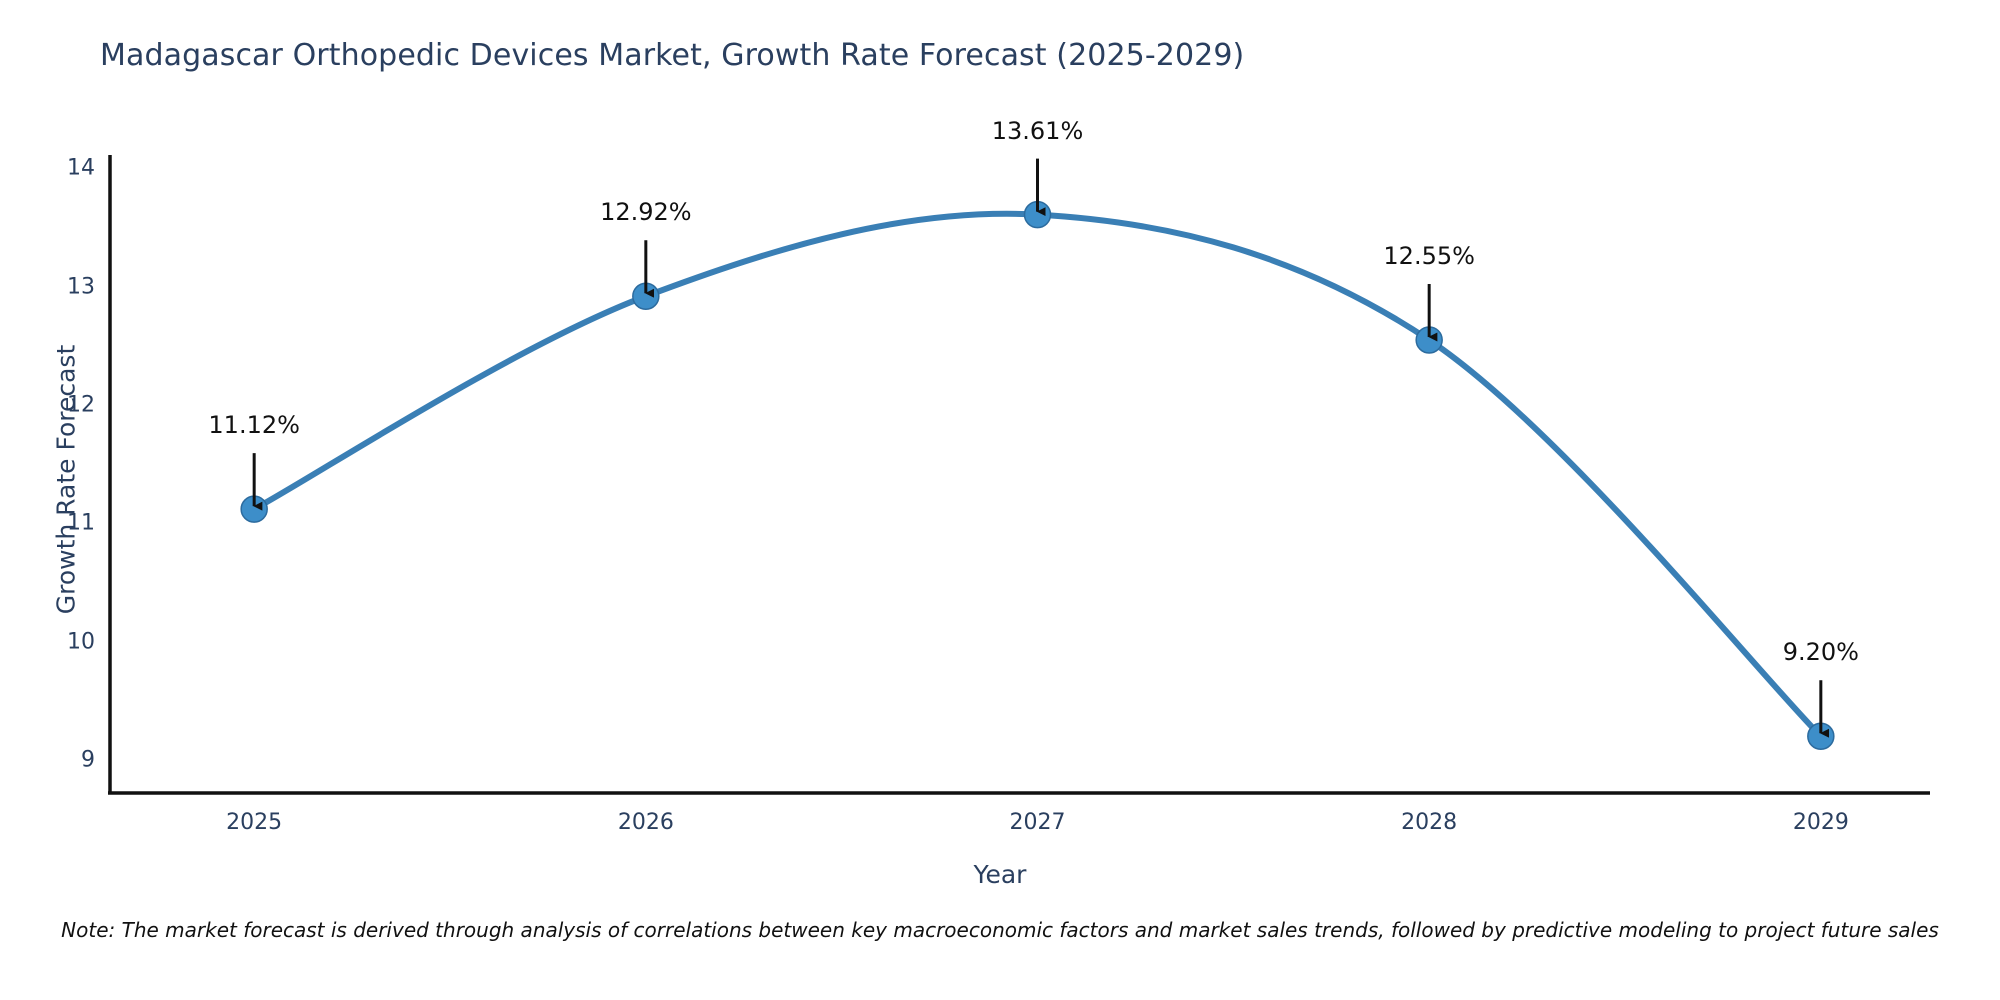 This screenshot has height=1000, width=2000. I want to click on data-point-label: 12.92%, so click(646, 212).